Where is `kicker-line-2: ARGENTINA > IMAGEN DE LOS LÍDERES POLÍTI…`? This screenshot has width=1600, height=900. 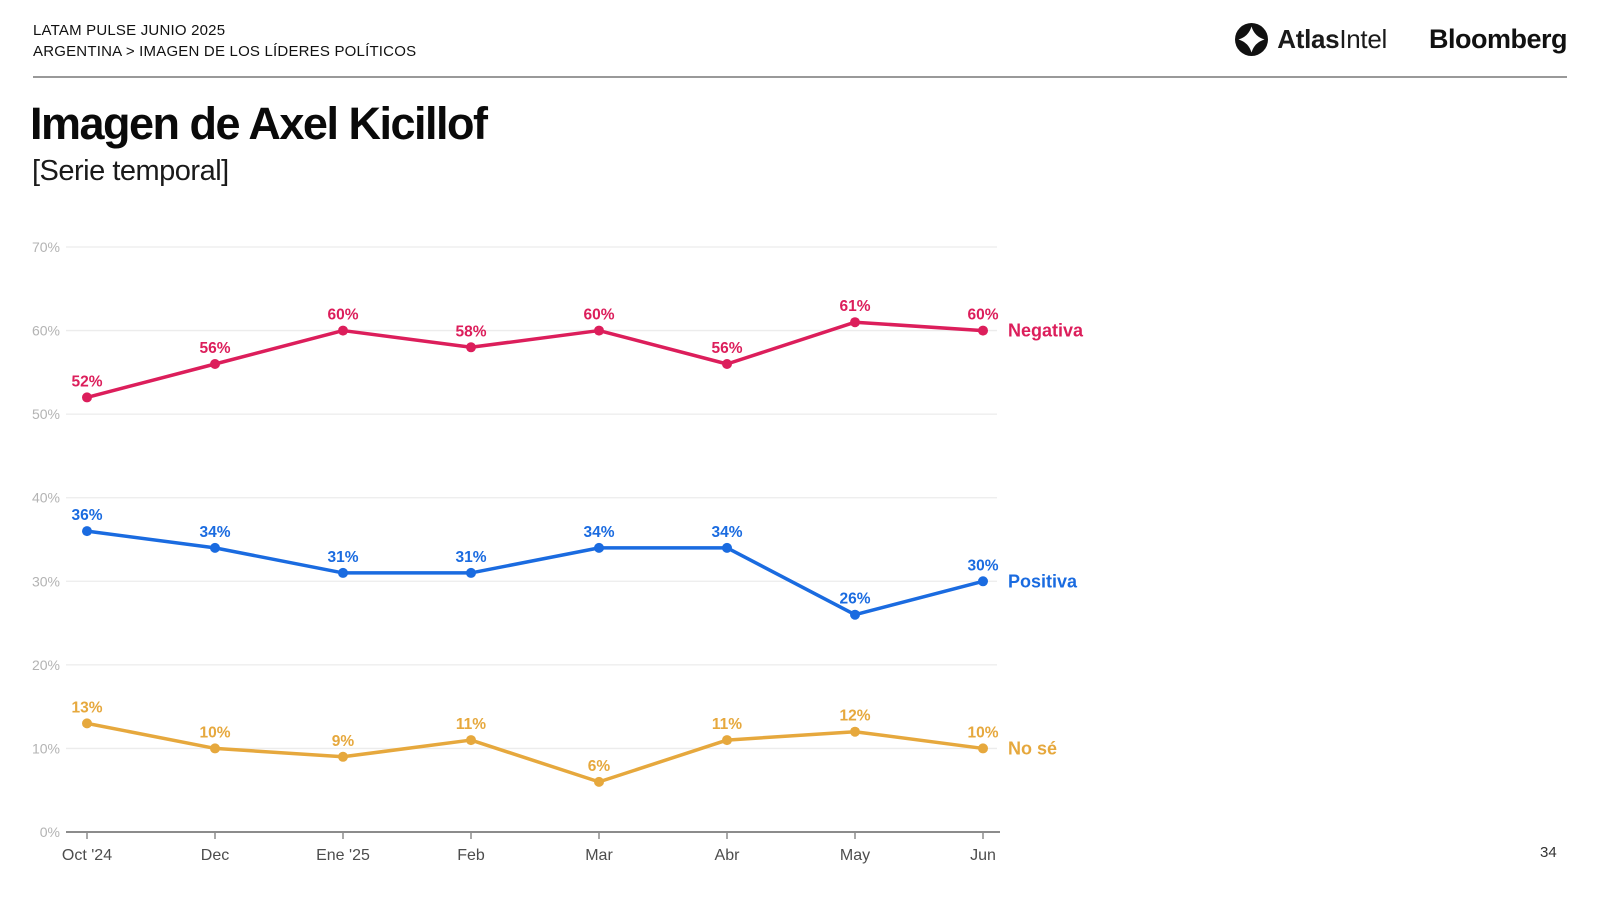 kicker-line-2: ARGENTINA > IMAGEN DE LOS LÍDERES POLÍTI… is located at coordinates (225, 51).